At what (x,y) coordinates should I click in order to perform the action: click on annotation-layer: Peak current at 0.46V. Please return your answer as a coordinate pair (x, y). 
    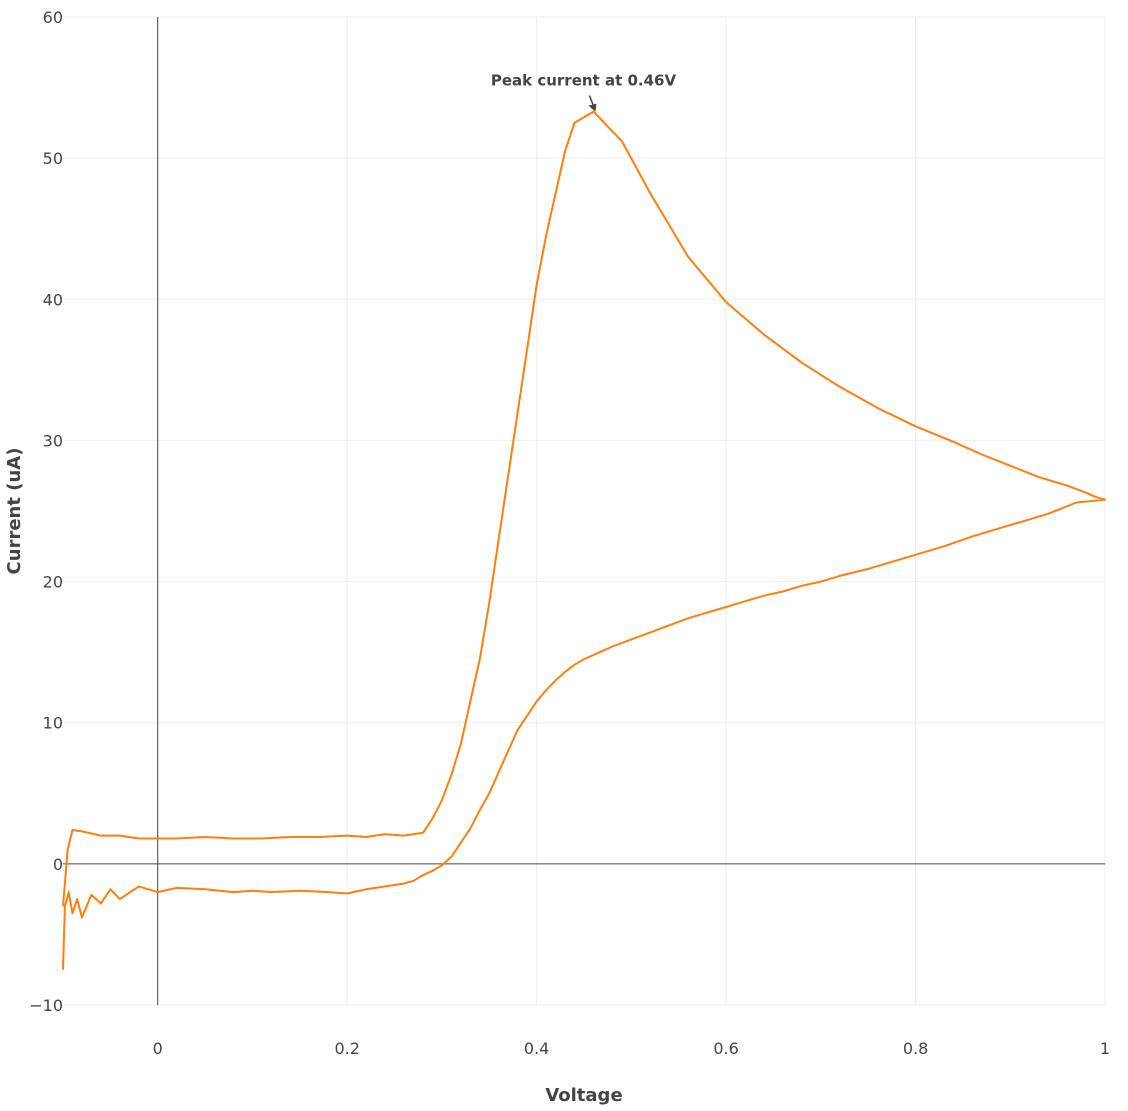
    Looking at the image, I should click on (584, 92).